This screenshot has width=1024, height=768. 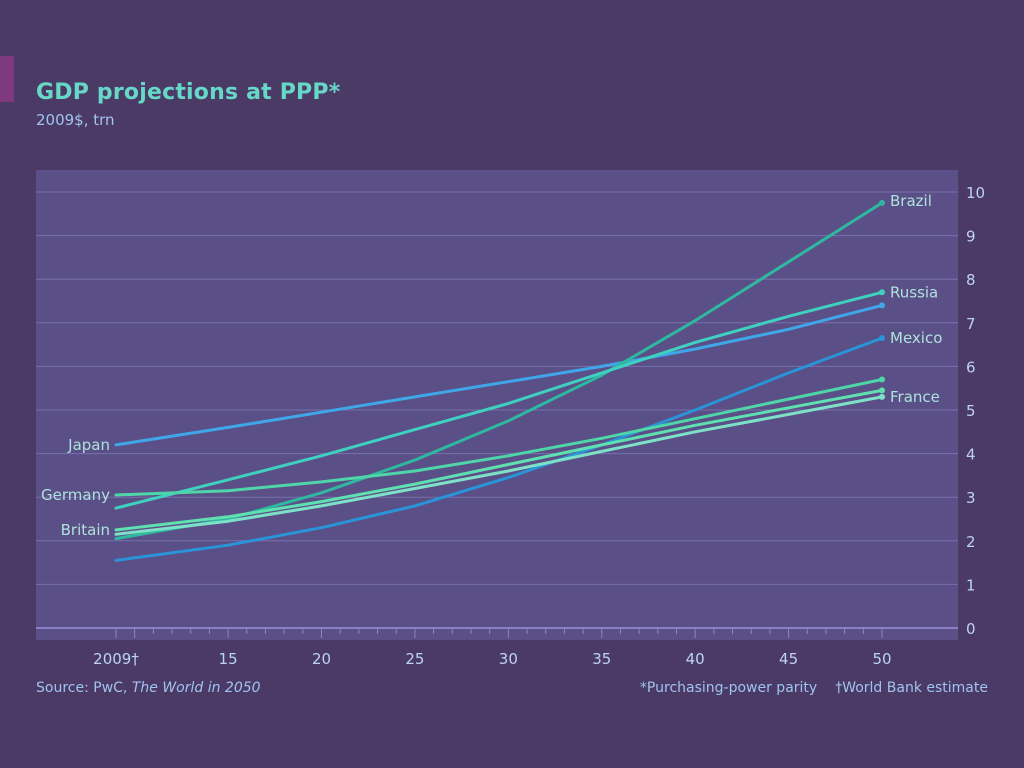 What do you see at coordinates (882, 379) in the screenshot?
I see `series-end-point-germany` at bounding box center [882, 379].